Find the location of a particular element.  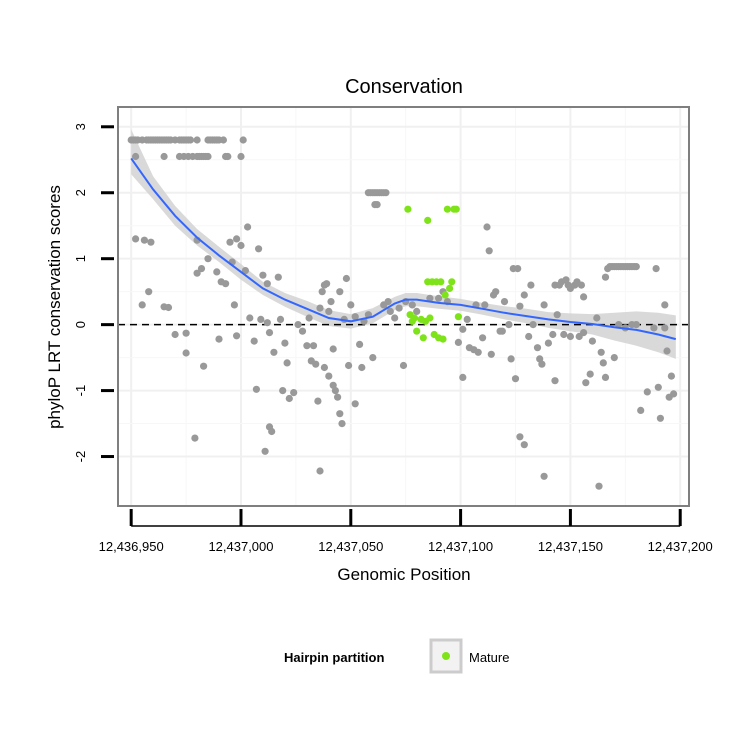

x-axis-title: Genomic Position is located at coordinates (403, 574).